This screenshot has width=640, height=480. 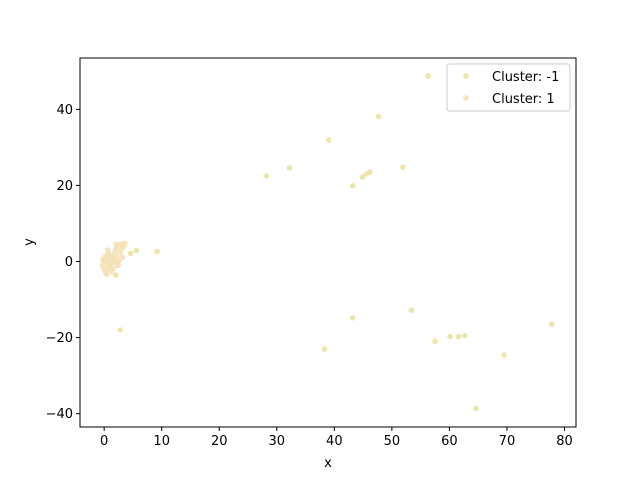 I want to click on x-tick-label-5: 50, so click(x=392, y=441).